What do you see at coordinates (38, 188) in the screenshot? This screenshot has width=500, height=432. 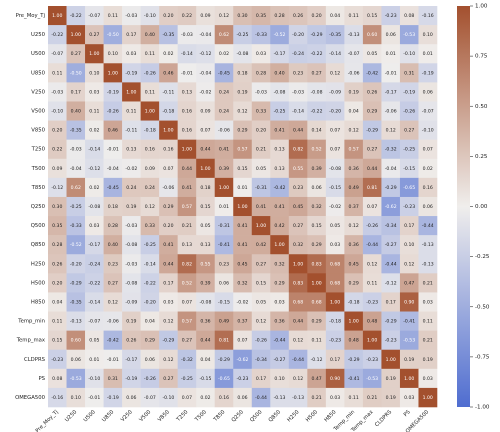 I see `y-tick-label: T850` at bounding box center [38, 188].